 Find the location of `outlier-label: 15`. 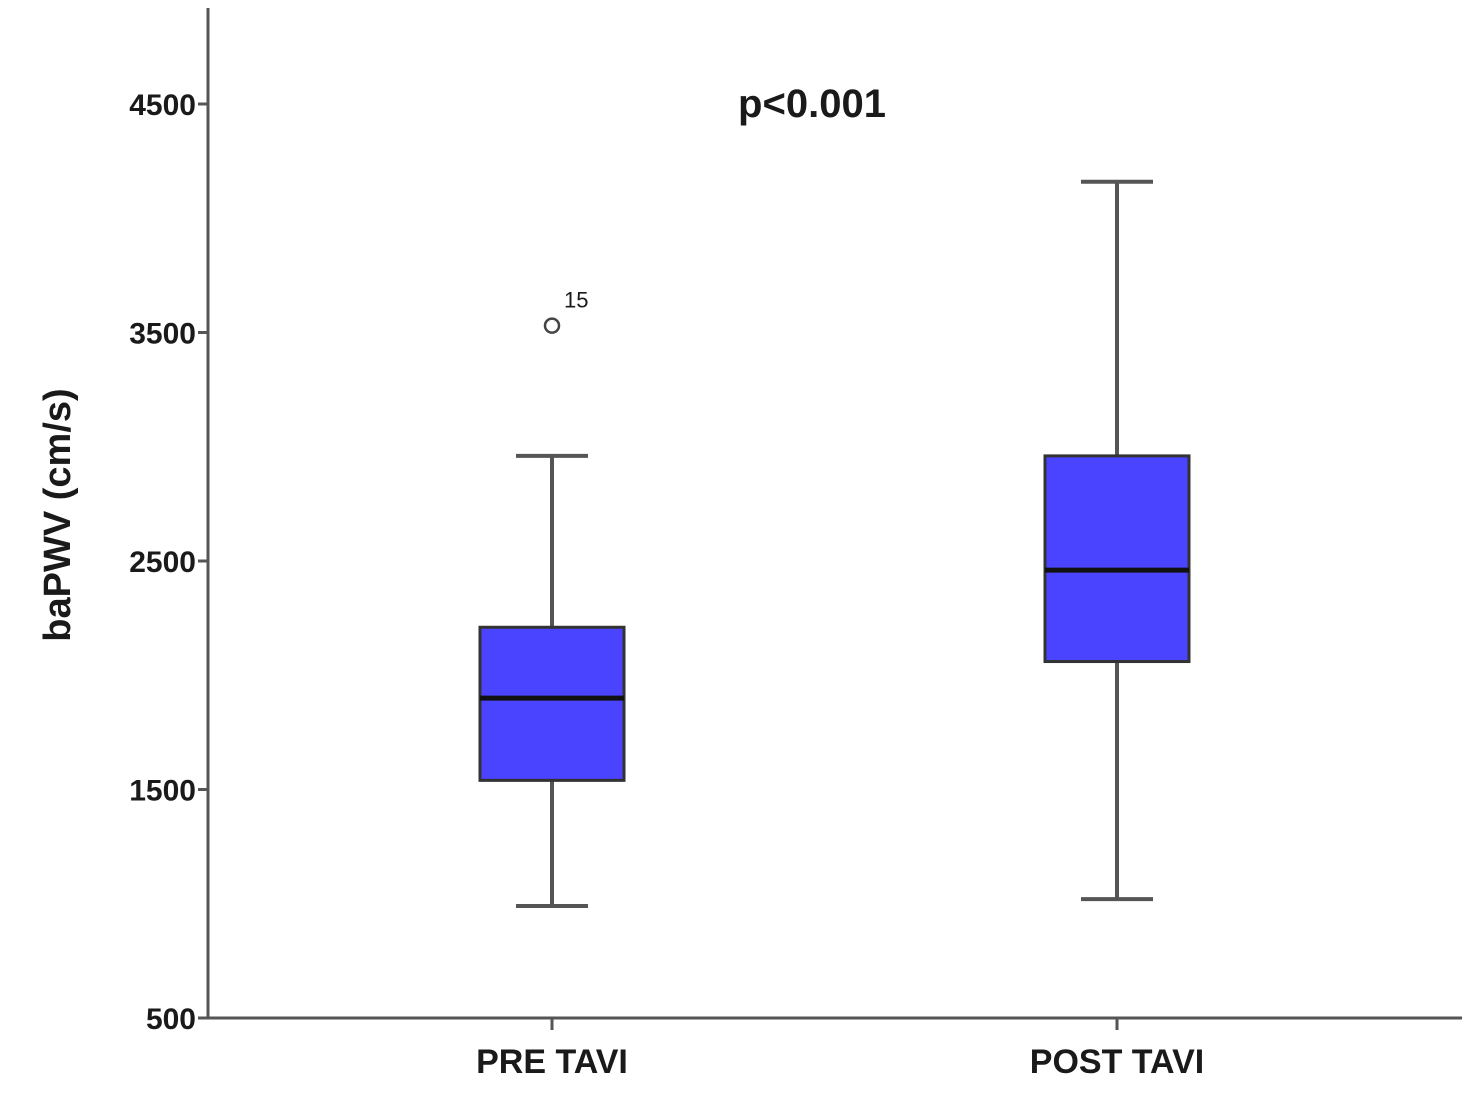

outlier-label: 15 is located at coordinates (576, 300).